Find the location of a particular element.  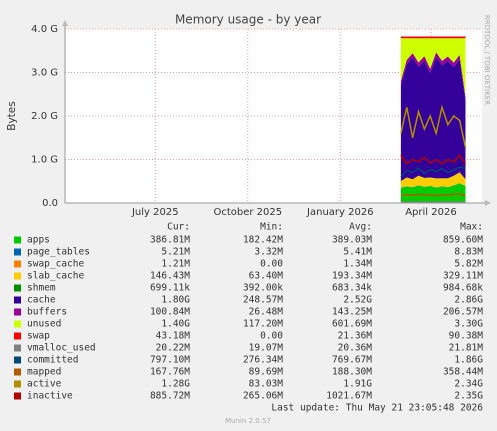

legend-stat: 117.20M is located at coordinates (263, 324).